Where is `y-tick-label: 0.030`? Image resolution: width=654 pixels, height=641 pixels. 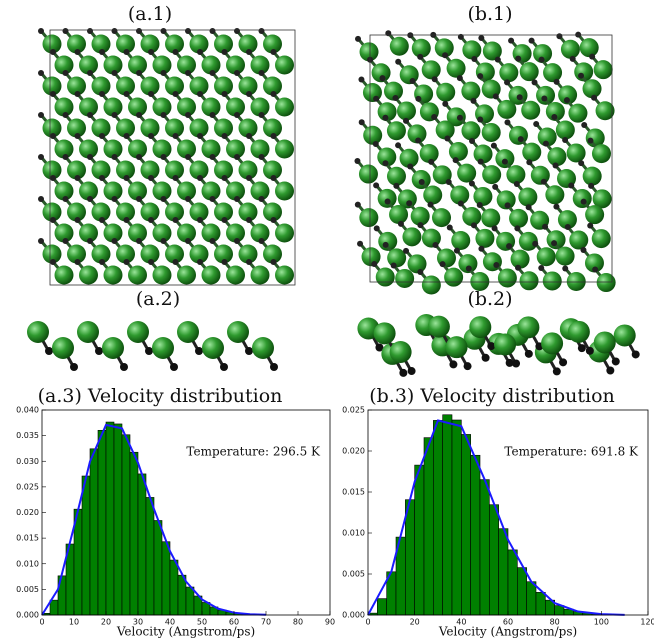
y-tick-label: 0.030 is located at coordinates (27, 461).